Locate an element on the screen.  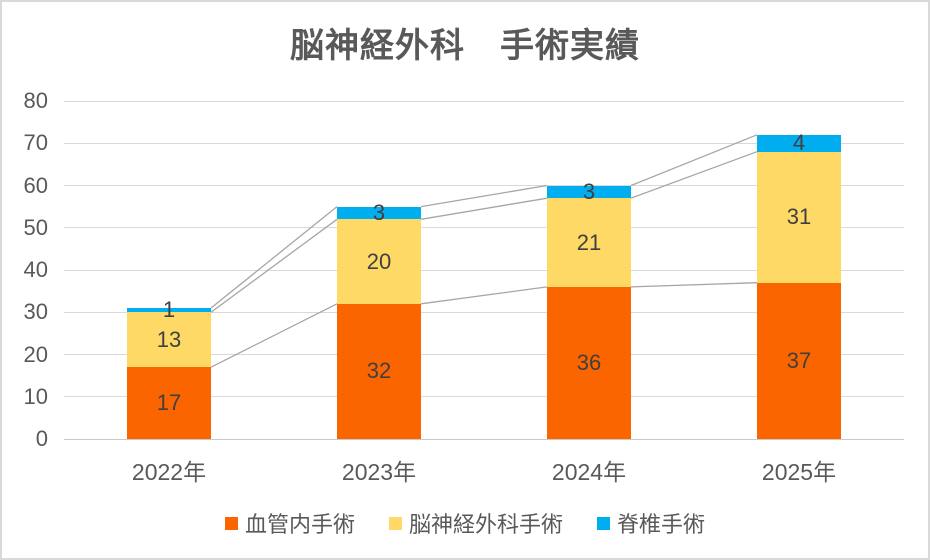
x-axis-category-label: 2025年 is located at coordinates (799, 472).